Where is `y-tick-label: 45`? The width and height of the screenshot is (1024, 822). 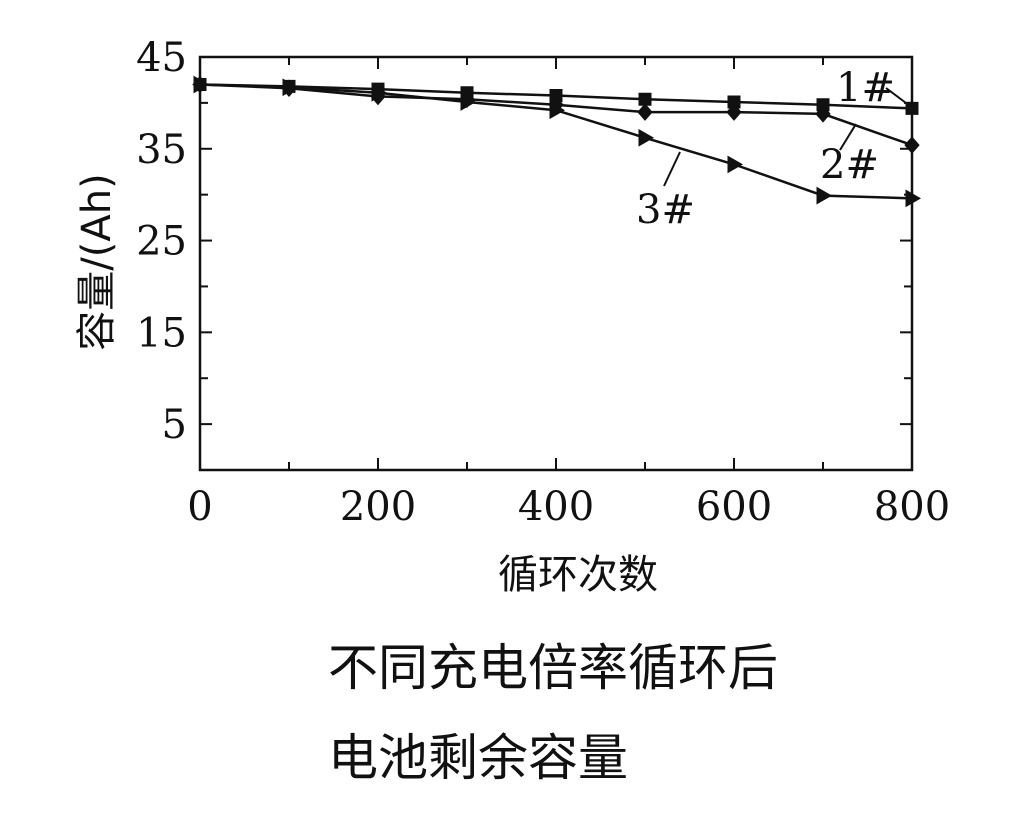 y-tick-label: 45 is located at coordinates (161, 58).